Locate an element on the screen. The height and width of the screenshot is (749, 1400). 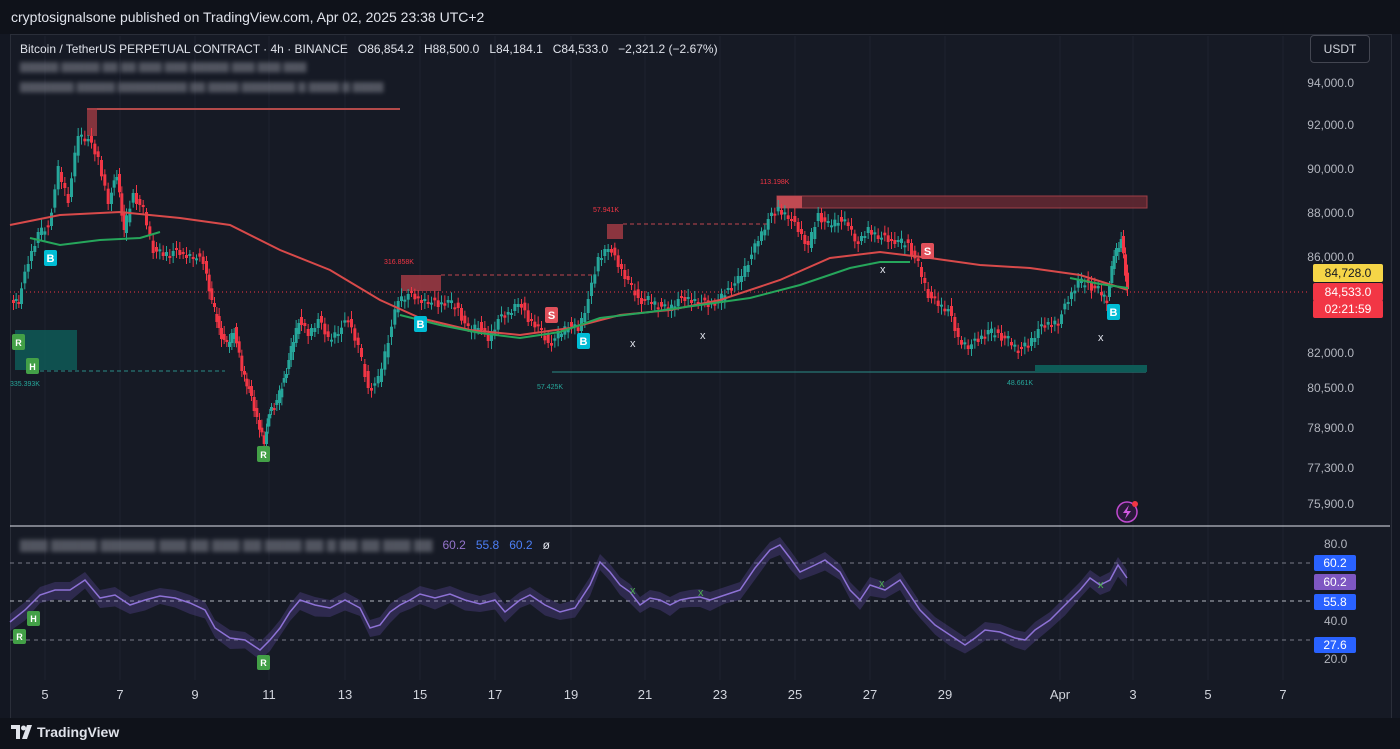
brand-name: TradingView is located at coordinates (78, 732).